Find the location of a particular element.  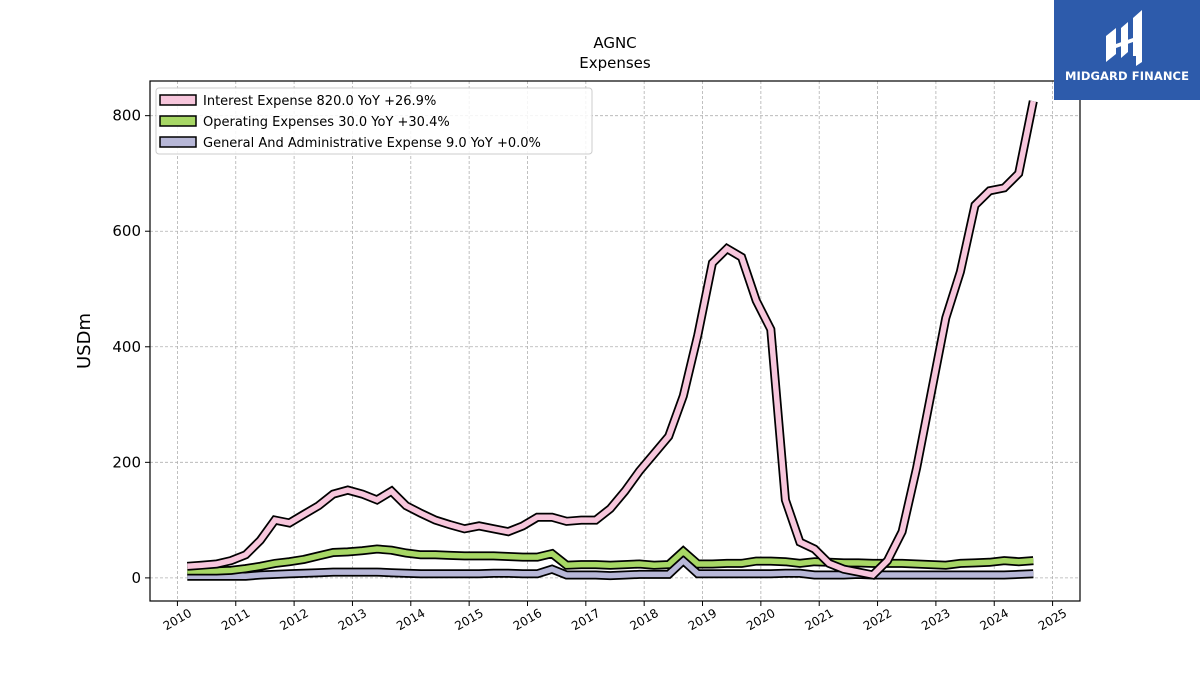

brand-logo: MIDGARD FINANCE is located at coordinates (1127, 50).